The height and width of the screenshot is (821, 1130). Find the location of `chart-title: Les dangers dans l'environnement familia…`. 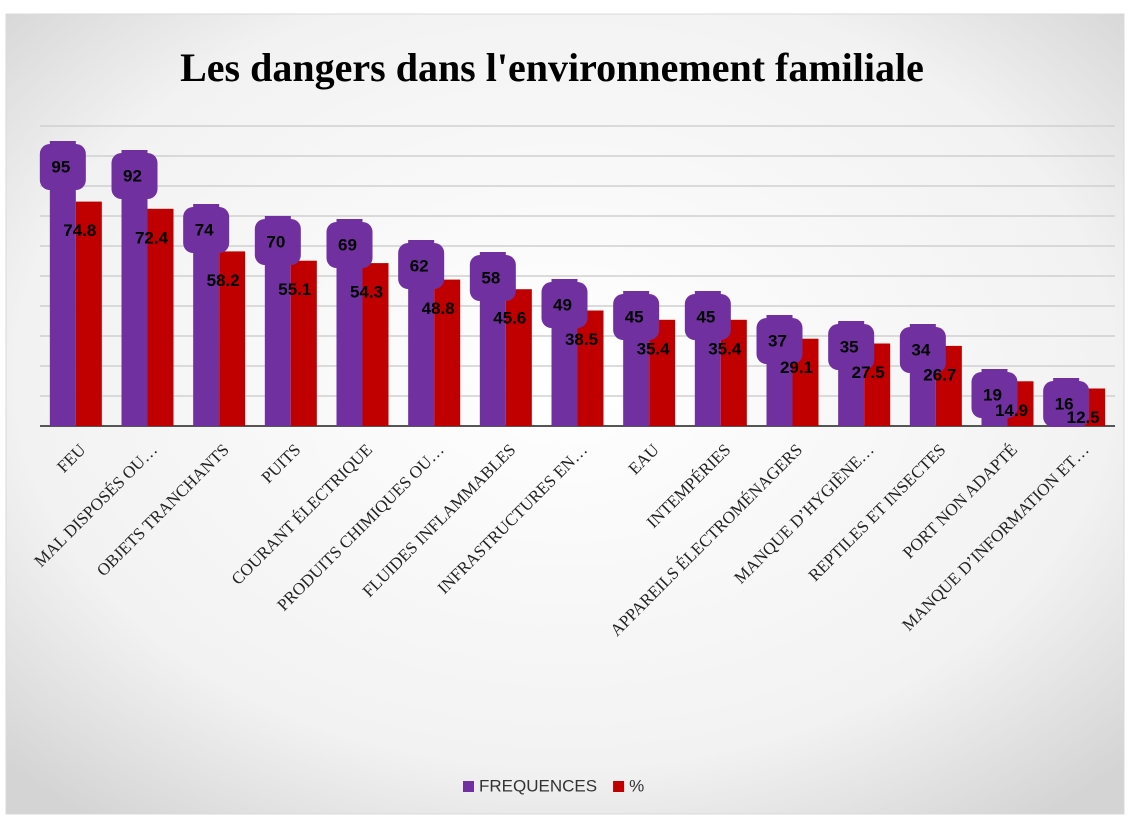

chart-title: Les dangers dans l'environnement familia… is located at coordinates (552, 67).